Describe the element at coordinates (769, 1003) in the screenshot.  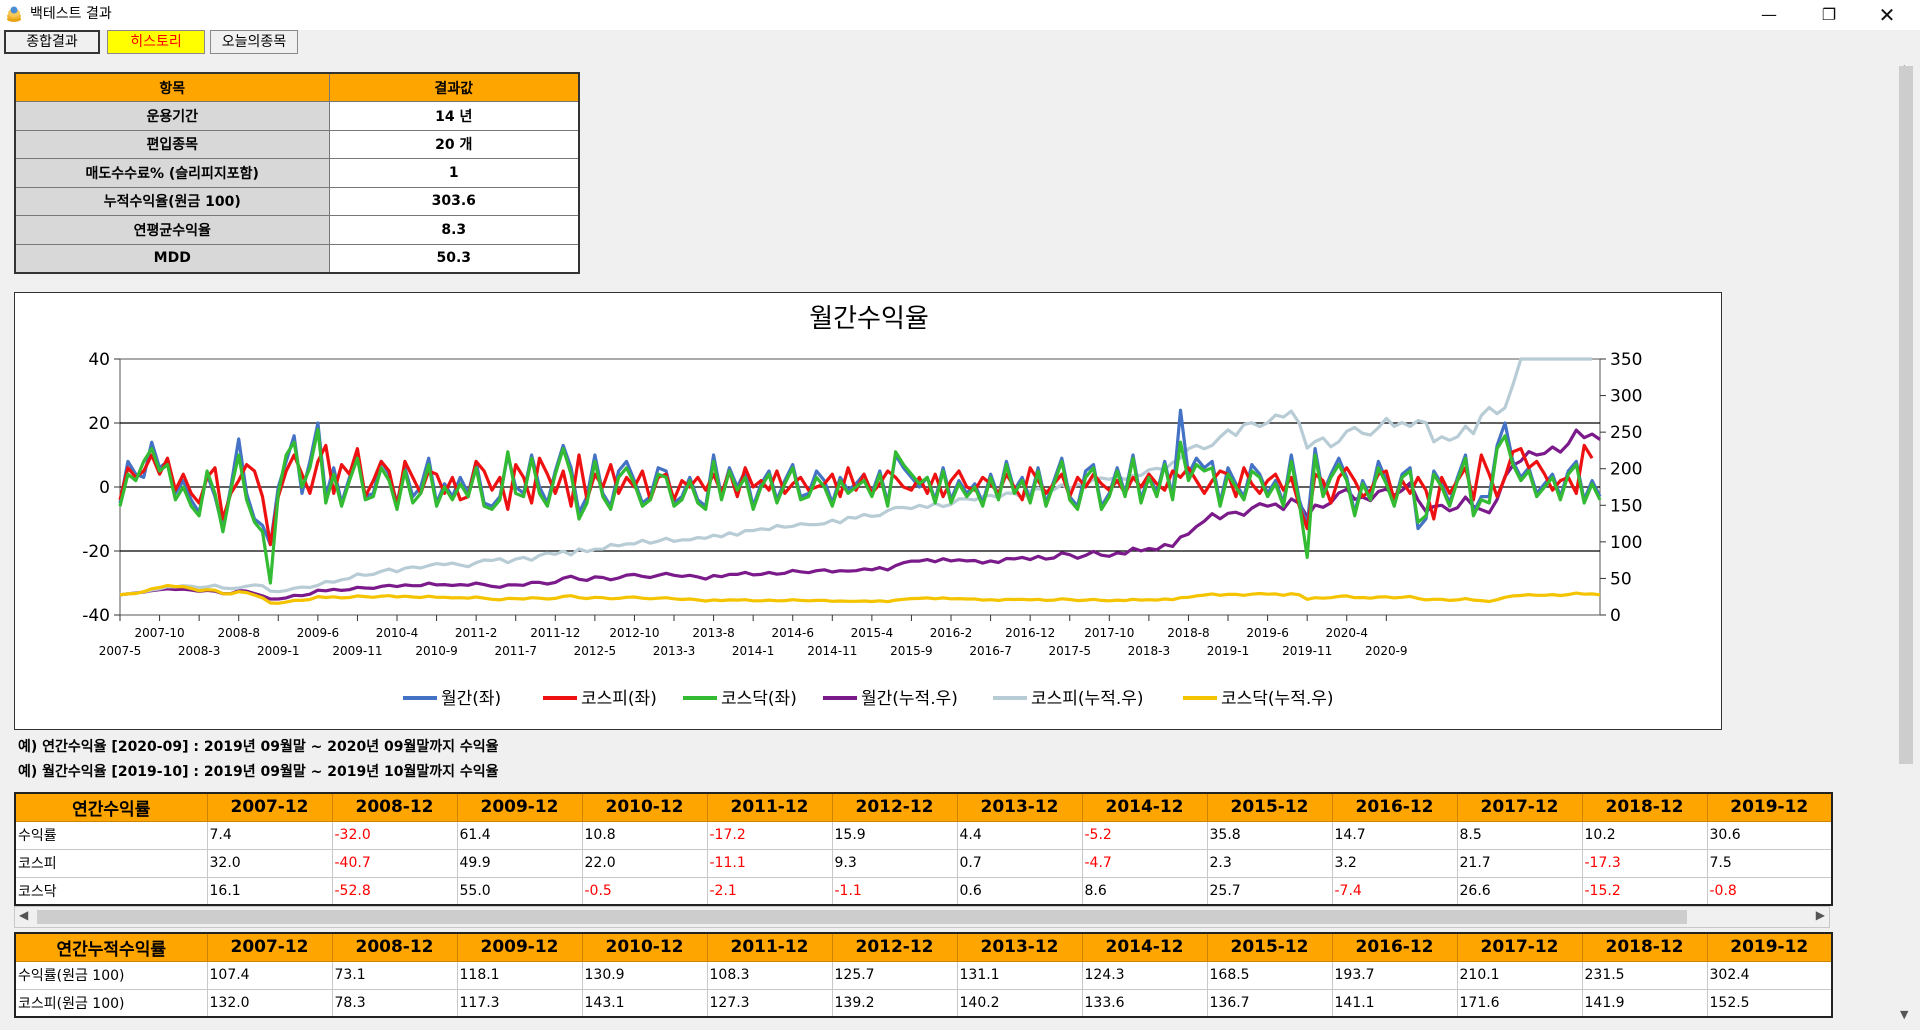
I see `table-cell: 127.3` at that location.